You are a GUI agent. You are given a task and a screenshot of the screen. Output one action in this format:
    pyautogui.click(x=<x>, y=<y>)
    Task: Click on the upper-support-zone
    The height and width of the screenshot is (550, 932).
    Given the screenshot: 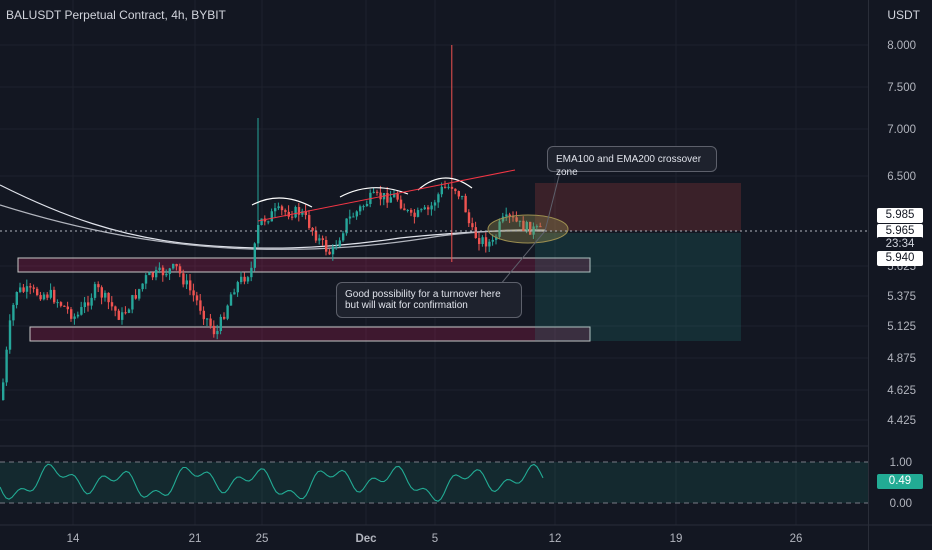 What is the action you would take?
    pyautogui.click(x=304, y=265)
    